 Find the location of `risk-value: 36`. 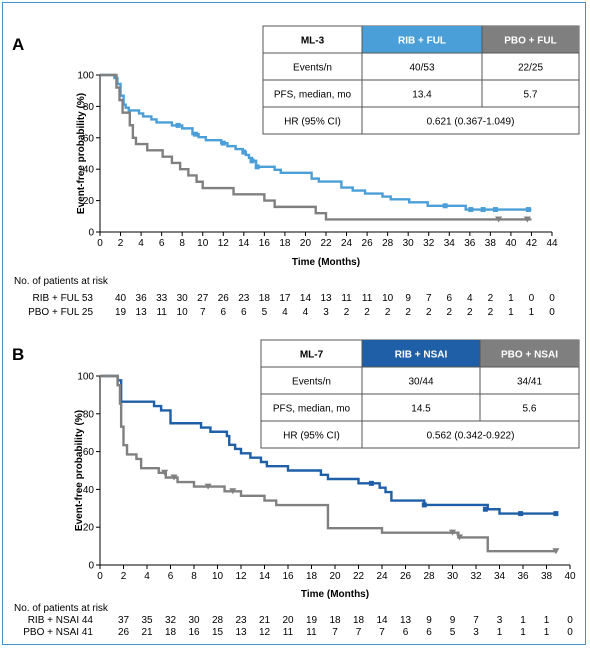

risk-value: 36 is located at coordinates (142, 298).